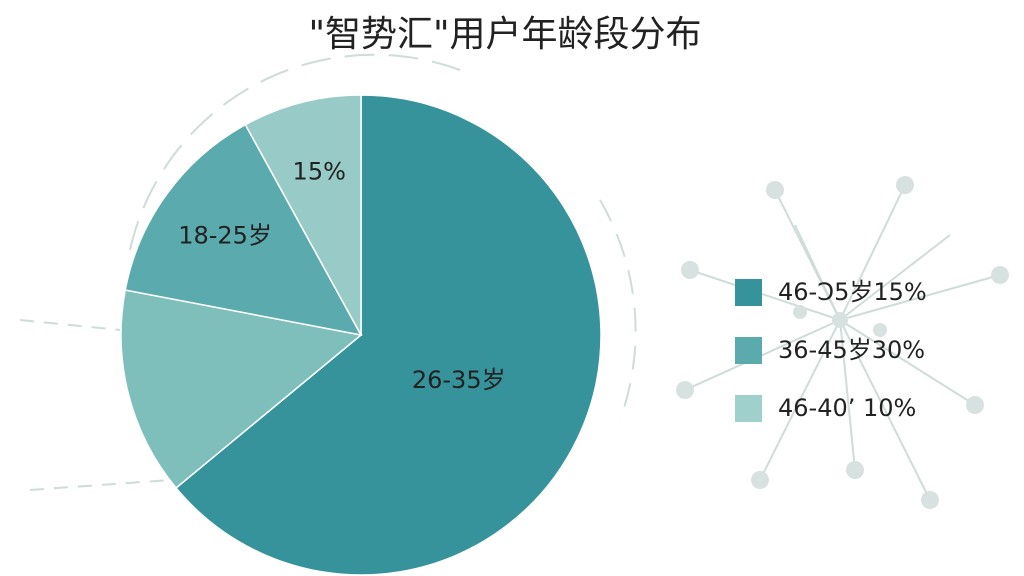 Image resolution: width=1024 pixels, height=576 pixels. Describe the element at coordinates (225, 235) in the screenshot. I see `slice-label: 18-25岁` at that location.